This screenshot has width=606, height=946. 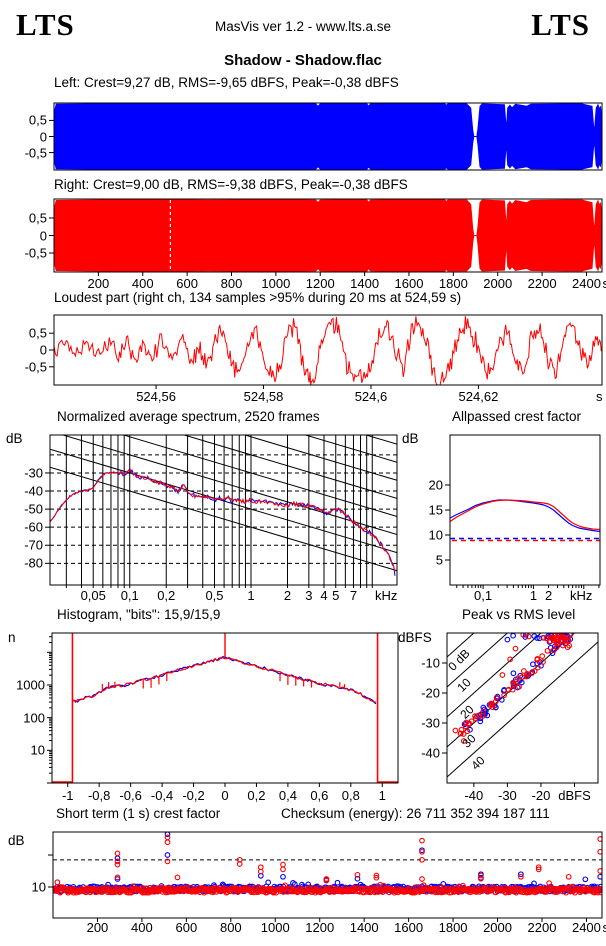 I want to click on short-term-ylabel: dB, so click(x=16, y=840).